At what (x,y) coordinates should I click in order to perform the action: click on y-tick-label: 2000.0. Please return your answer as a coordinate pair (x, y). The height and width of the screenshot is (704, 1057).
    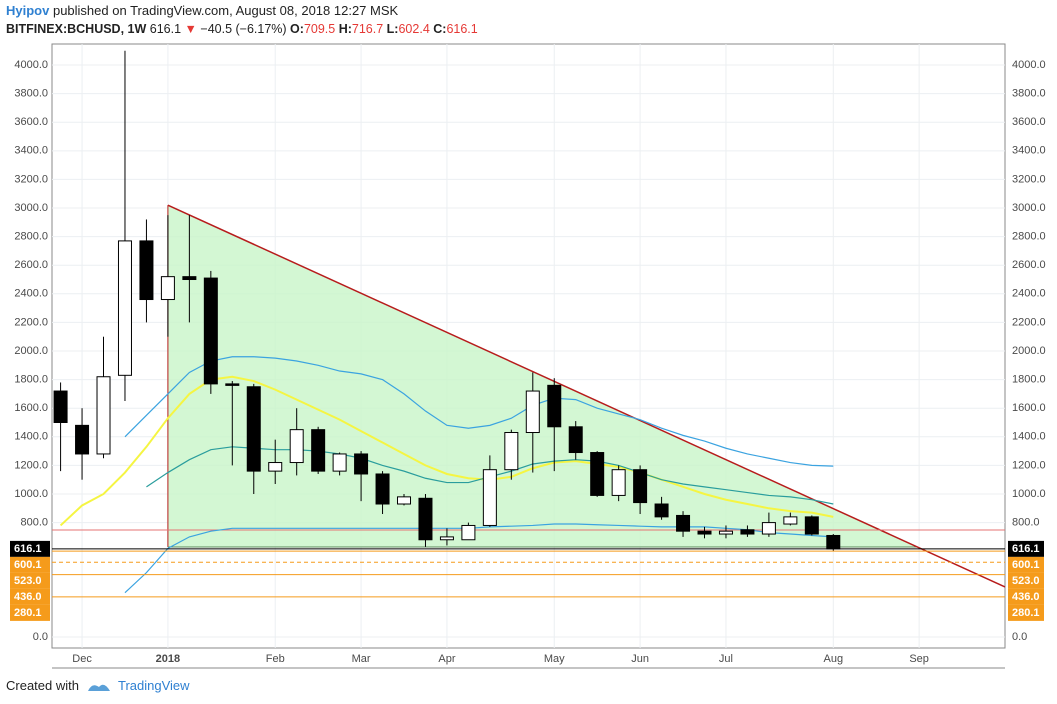
    Looking at the image, I should click on (31, 351).